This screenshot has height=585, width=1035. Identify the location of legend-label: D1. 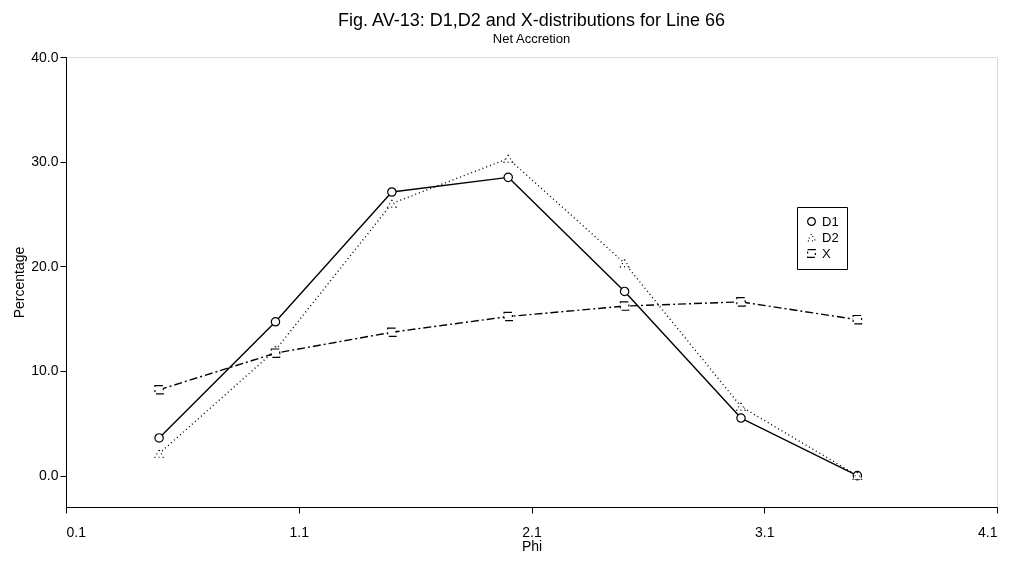
(830, 221).